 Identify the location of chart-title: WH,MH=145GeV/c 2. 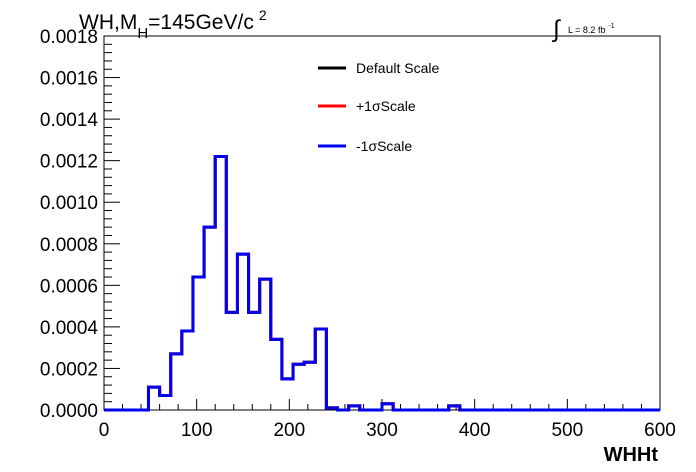
(173, 24).